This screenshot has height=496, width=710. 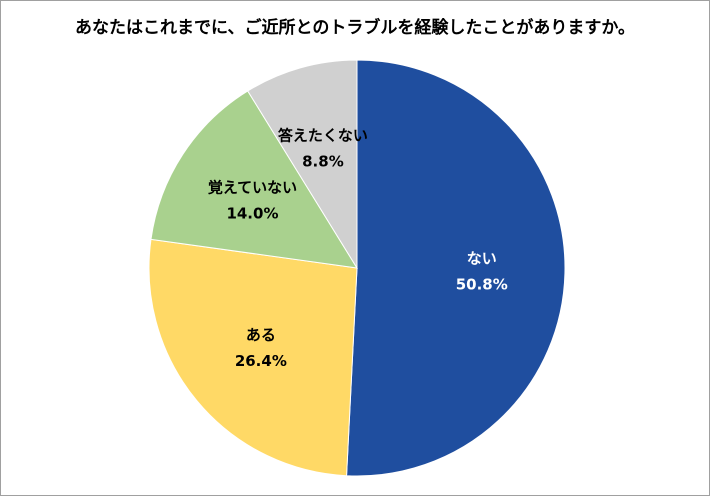 I want to click on slice-category-label: 覚えていない, so click(x=252, y=187).